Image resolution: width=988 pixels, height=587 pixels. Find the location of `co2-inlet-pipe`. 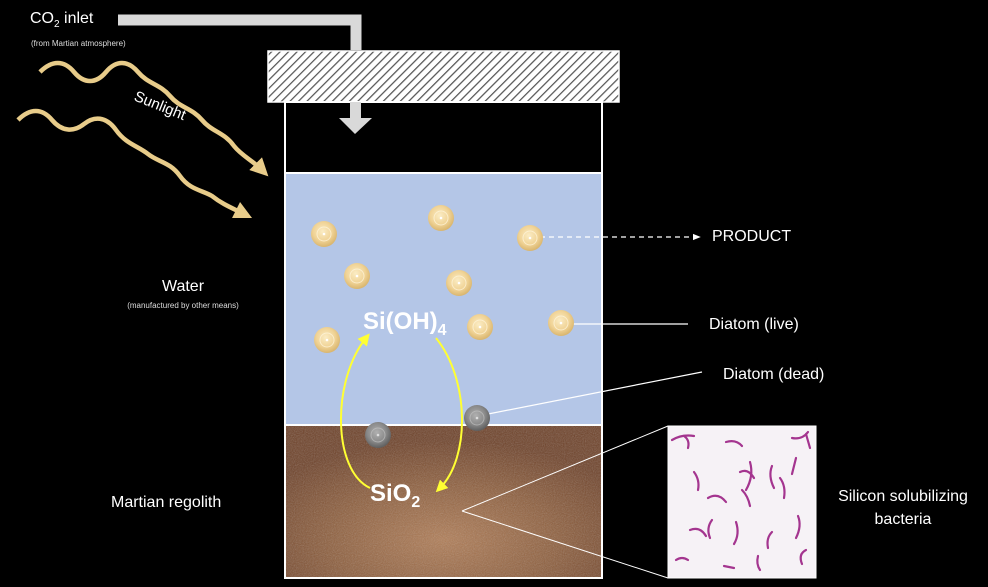

co2-inlet-pipe is located at coordinates (240, 32).